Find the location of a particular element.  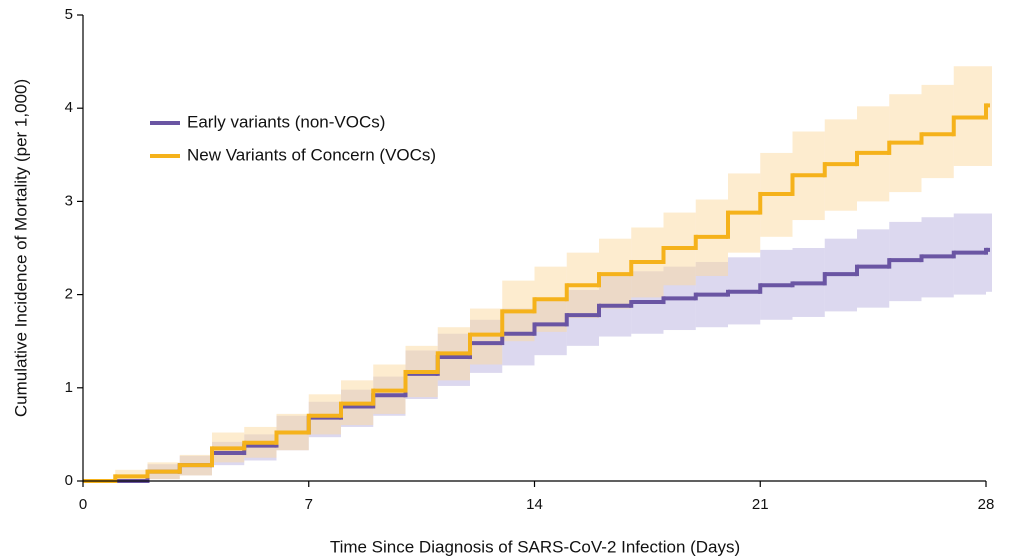

x-tick-label: 7 is located at coordinates (309, 504).